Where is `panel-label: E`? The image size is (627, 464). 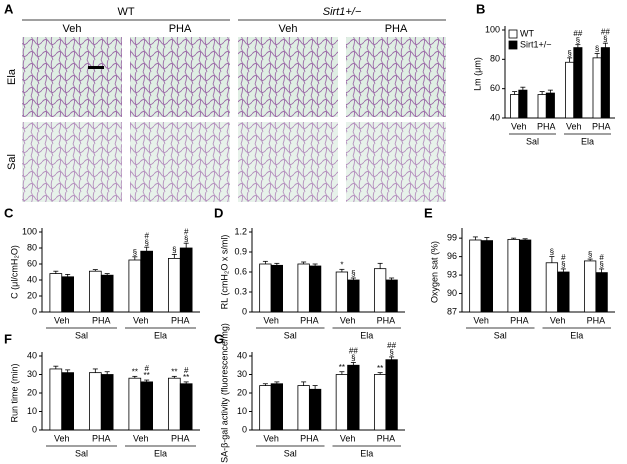
panel-label: E is located at coordinates (428, 212).